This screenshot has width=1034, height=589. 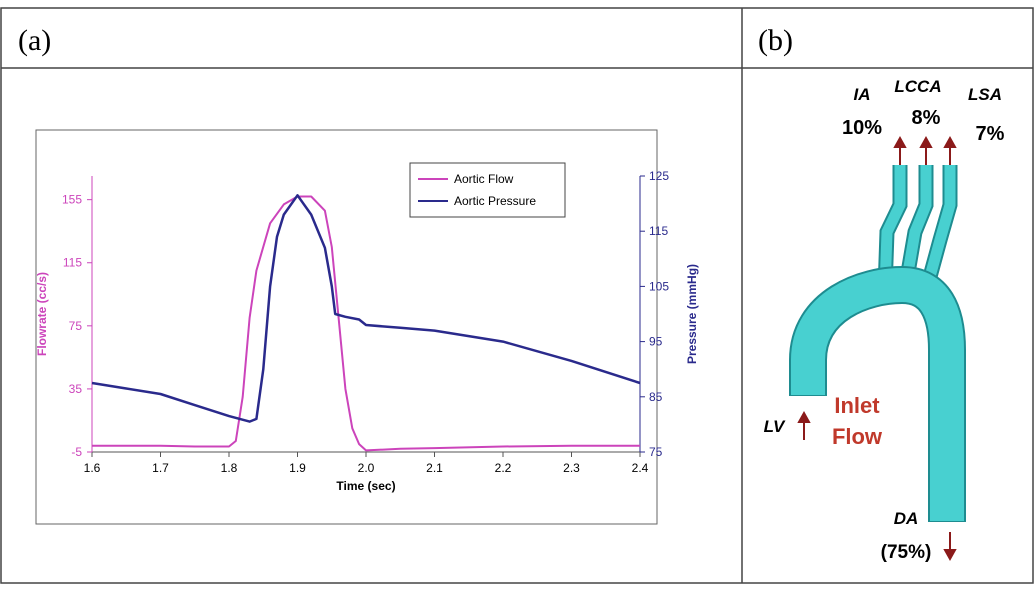 What do you see at coordinates (503, 468) in the screenshot?
I see `x-tick-label: 2.2` at bounding box center [503, 468].